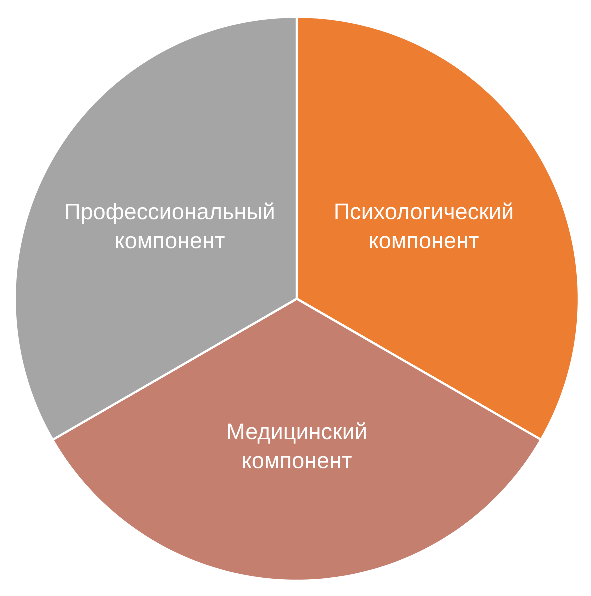 This screenshot has width=591, height=596. Describe the element at coordinates (424, 225) in the screenshot. I see `slice-label: Психологический компонент` at that location.